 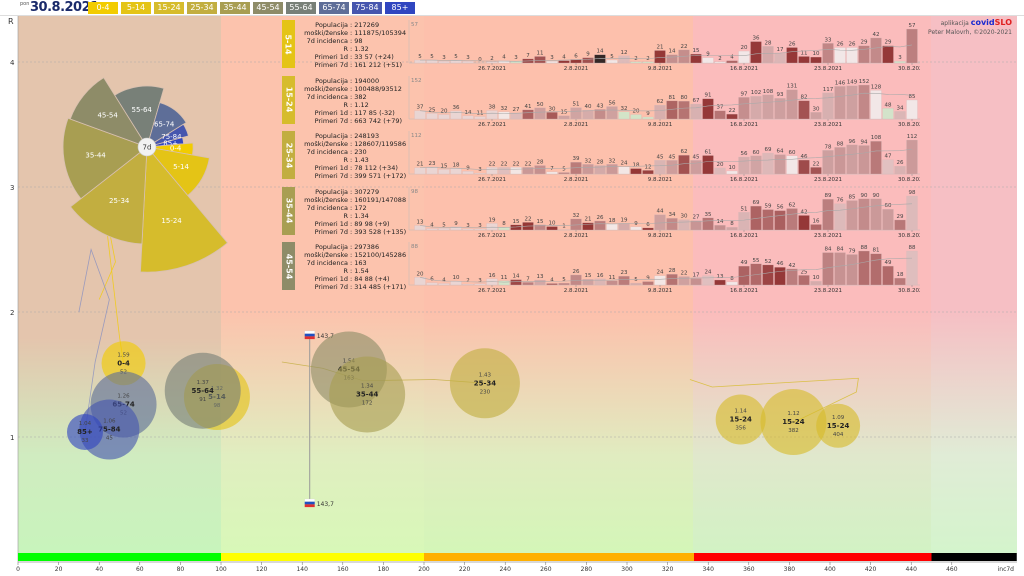 I want to click on x-tick-label: 360, so click(x=749, y=569).